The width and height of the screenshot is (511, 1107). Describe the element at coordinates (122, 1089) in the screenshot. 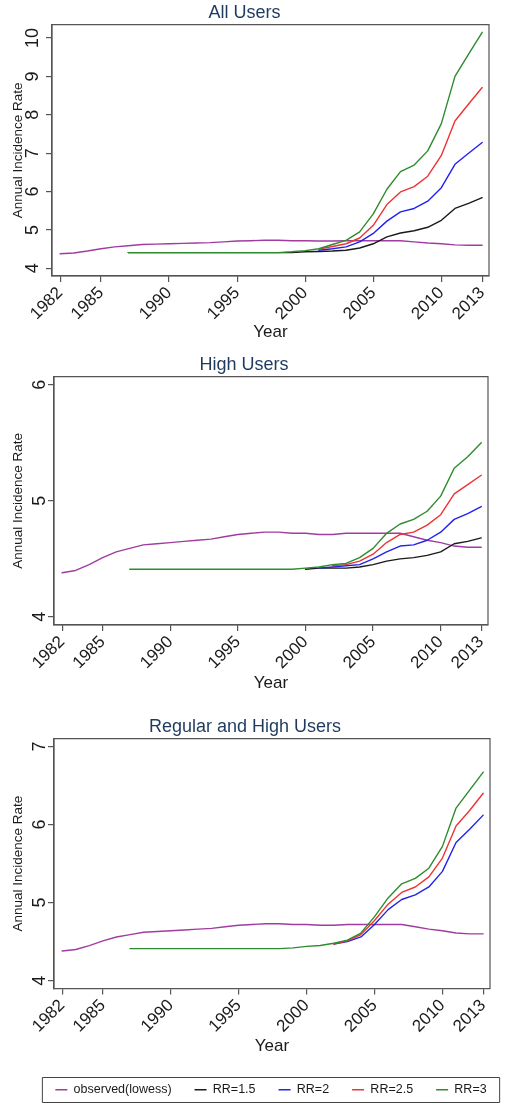

I see `legend-label: observed(lowess)` at that location.